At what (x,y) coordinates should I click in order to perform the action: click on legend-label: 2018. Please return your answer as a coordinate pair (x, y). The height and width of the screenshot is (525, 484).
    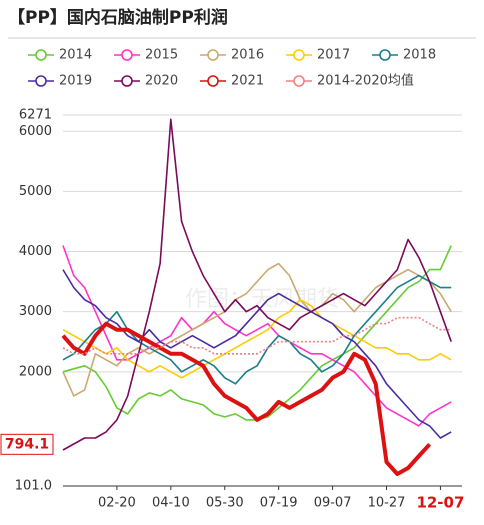
    Looking at the image, I should click on (419, 55).